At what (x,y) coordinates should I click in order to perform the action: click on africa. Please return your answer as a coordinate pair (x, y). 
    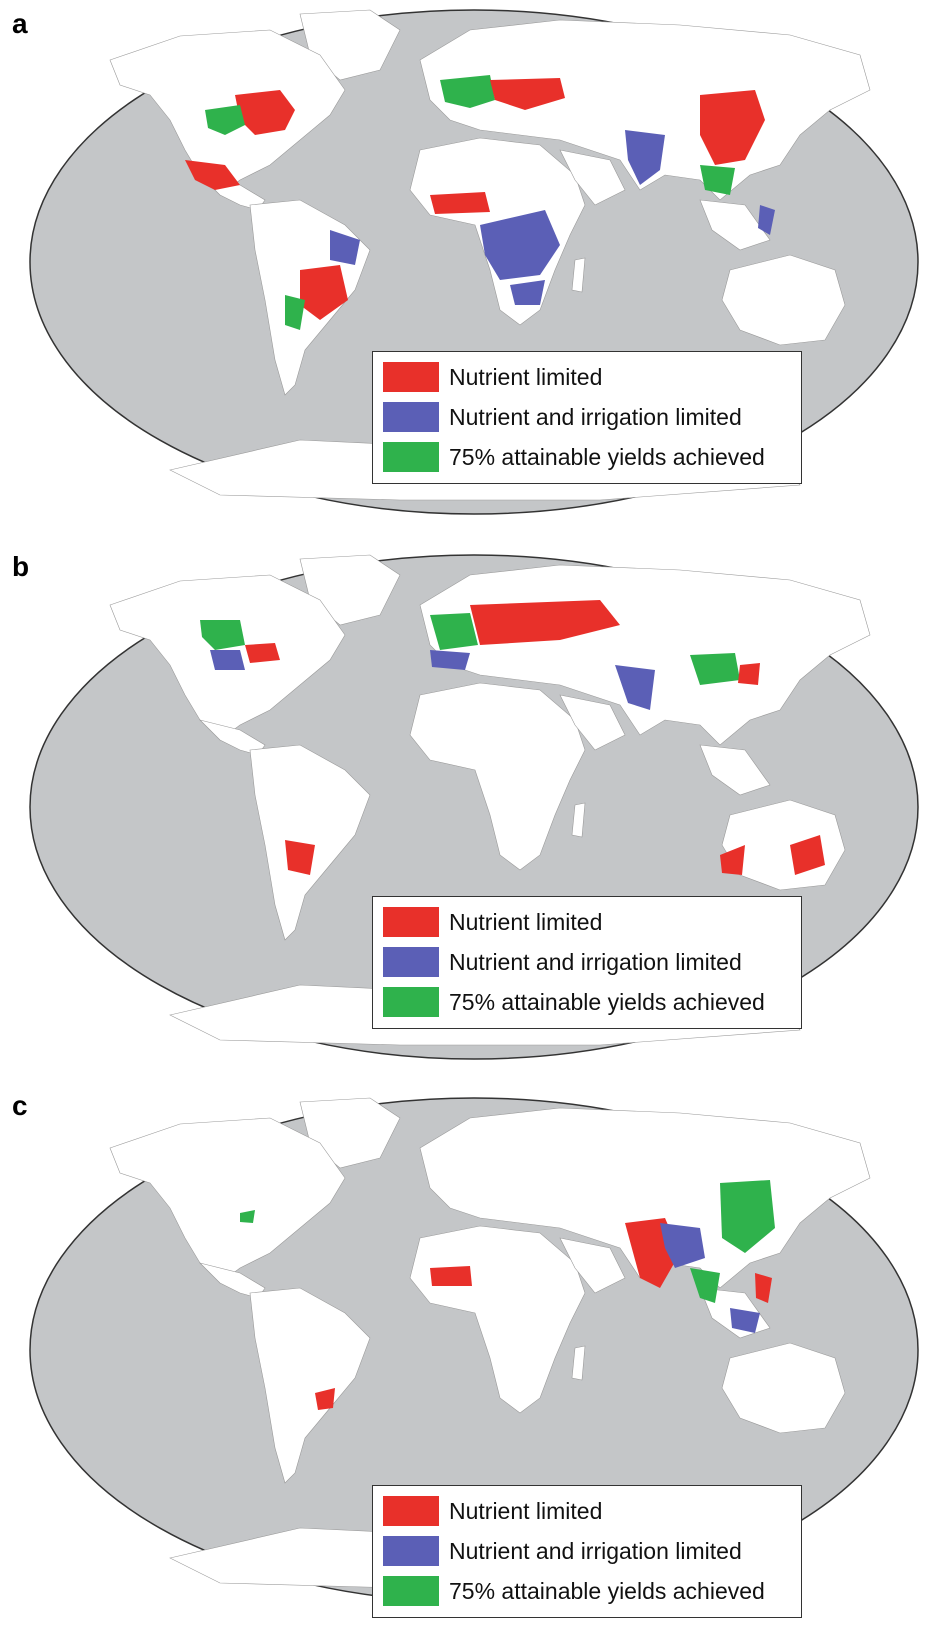
    Looking at the image, I should click on (497, 776).